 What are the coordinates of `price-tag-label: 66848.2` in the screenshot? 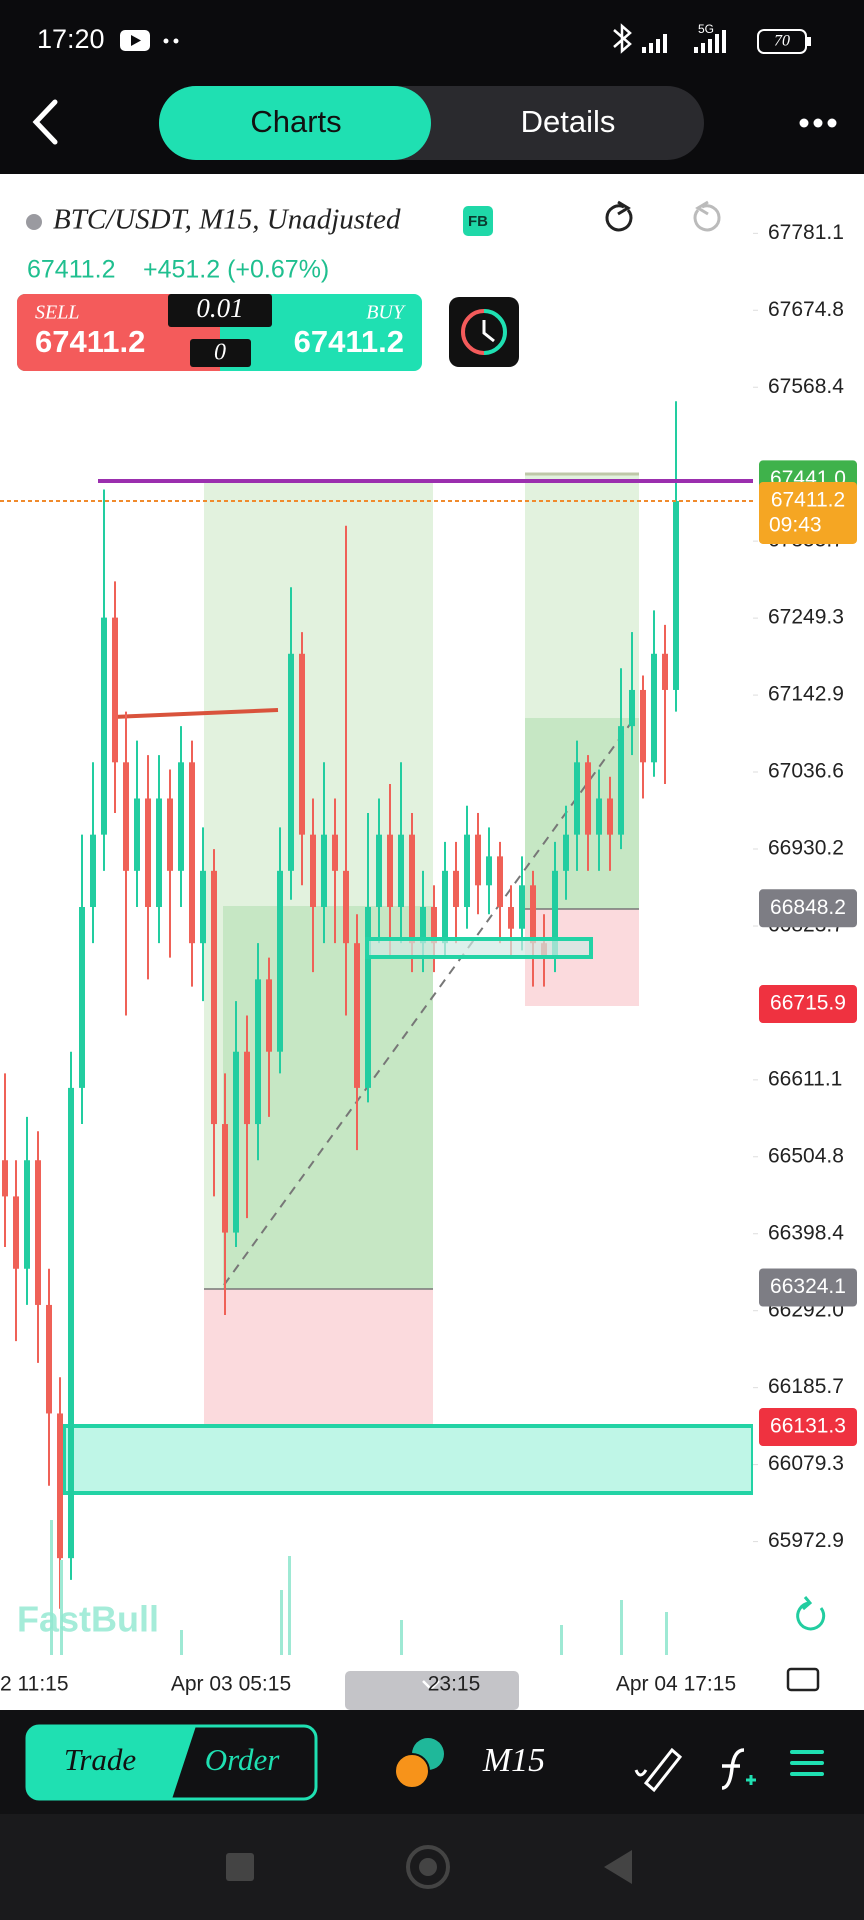 It's located at (808, 907).